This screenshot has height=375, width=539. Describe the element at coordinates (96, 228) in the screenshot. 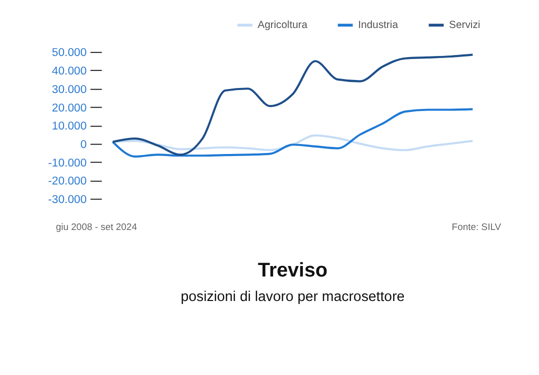

I see `text: giu 2008 - set 2024` at that location.